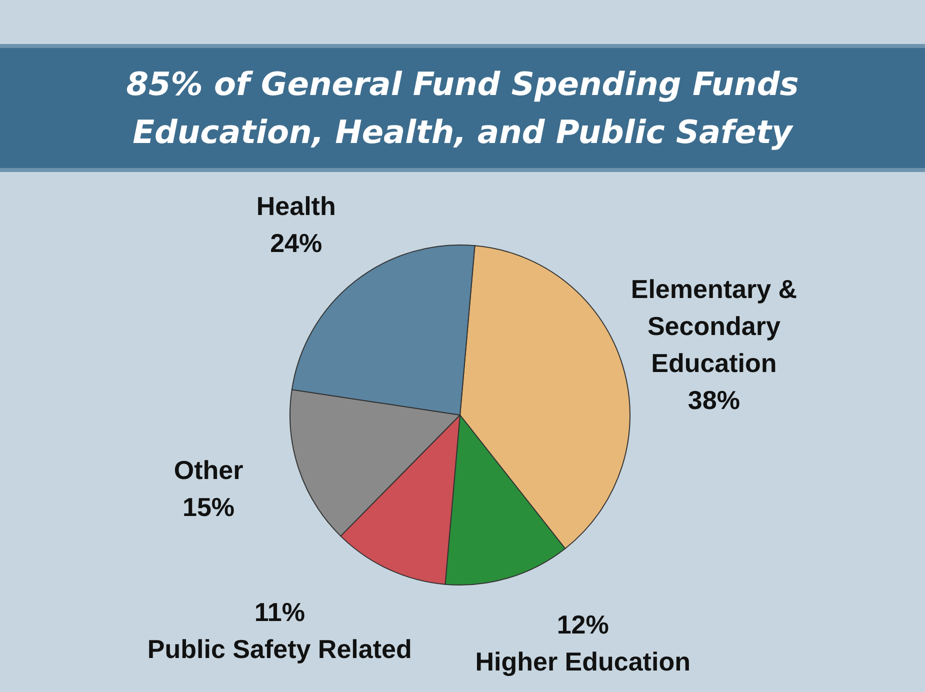  What do you see at coordinates (279, 612) in the screenshot?
I see `data-label: 11%` at bounding box center [279, 612].